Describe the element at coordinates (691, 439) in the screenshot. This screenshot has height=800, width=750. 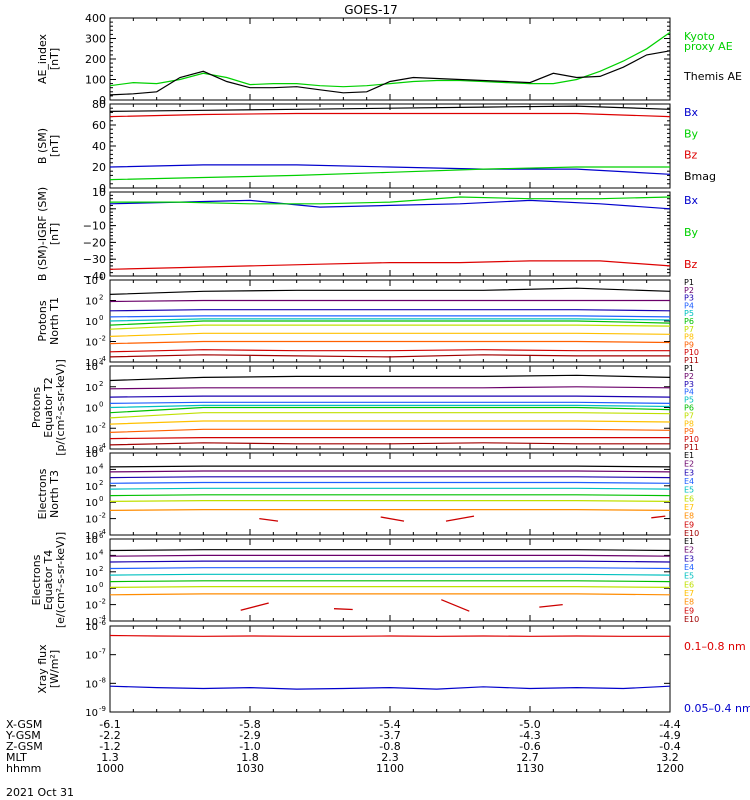
I see `legend-label: P10` at that location.